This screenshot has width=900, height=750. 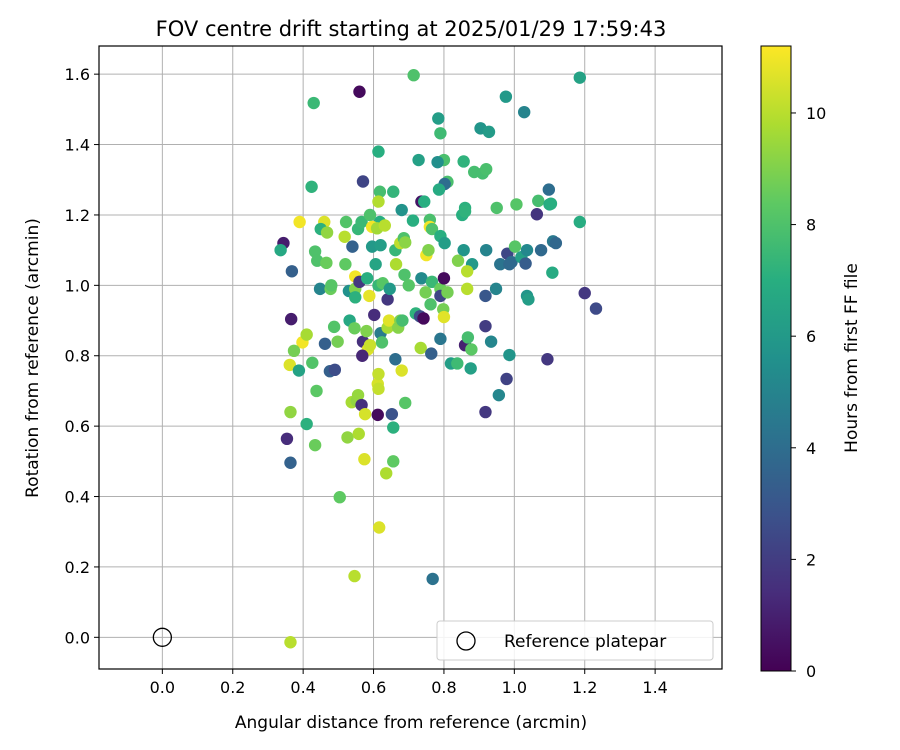 What do you see at coordinates (514, 687) in the screenshot?
I see `x-tick-label: 1.0` at bounding box center [514, 687].